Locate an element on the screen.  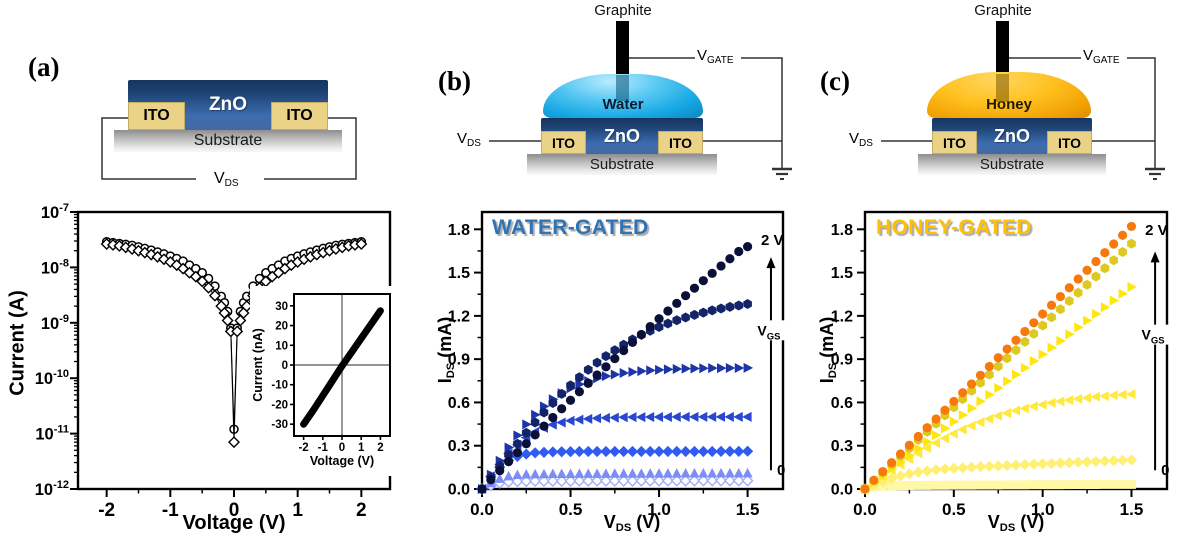
svg-text: 10 is located at coordinates (281, 346).